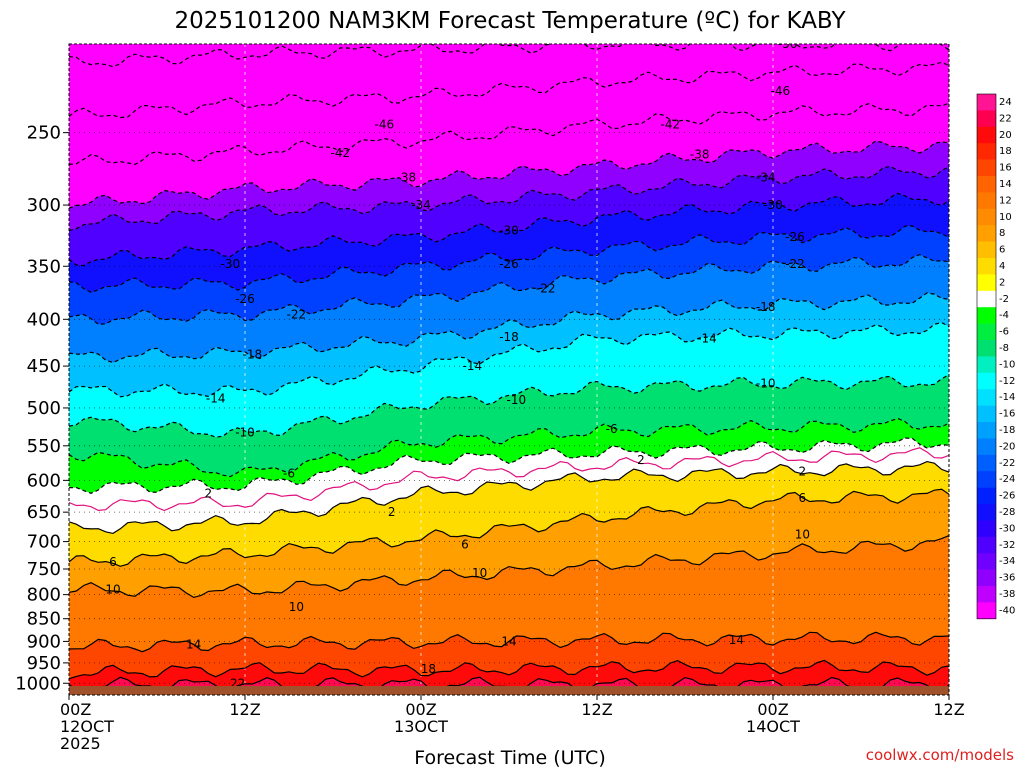 The image size is (1024, 768). What do you see at coordinates (44, 569) in the screenshot?
I see `y-tick-label: 750` at bounding box center [44, 569].